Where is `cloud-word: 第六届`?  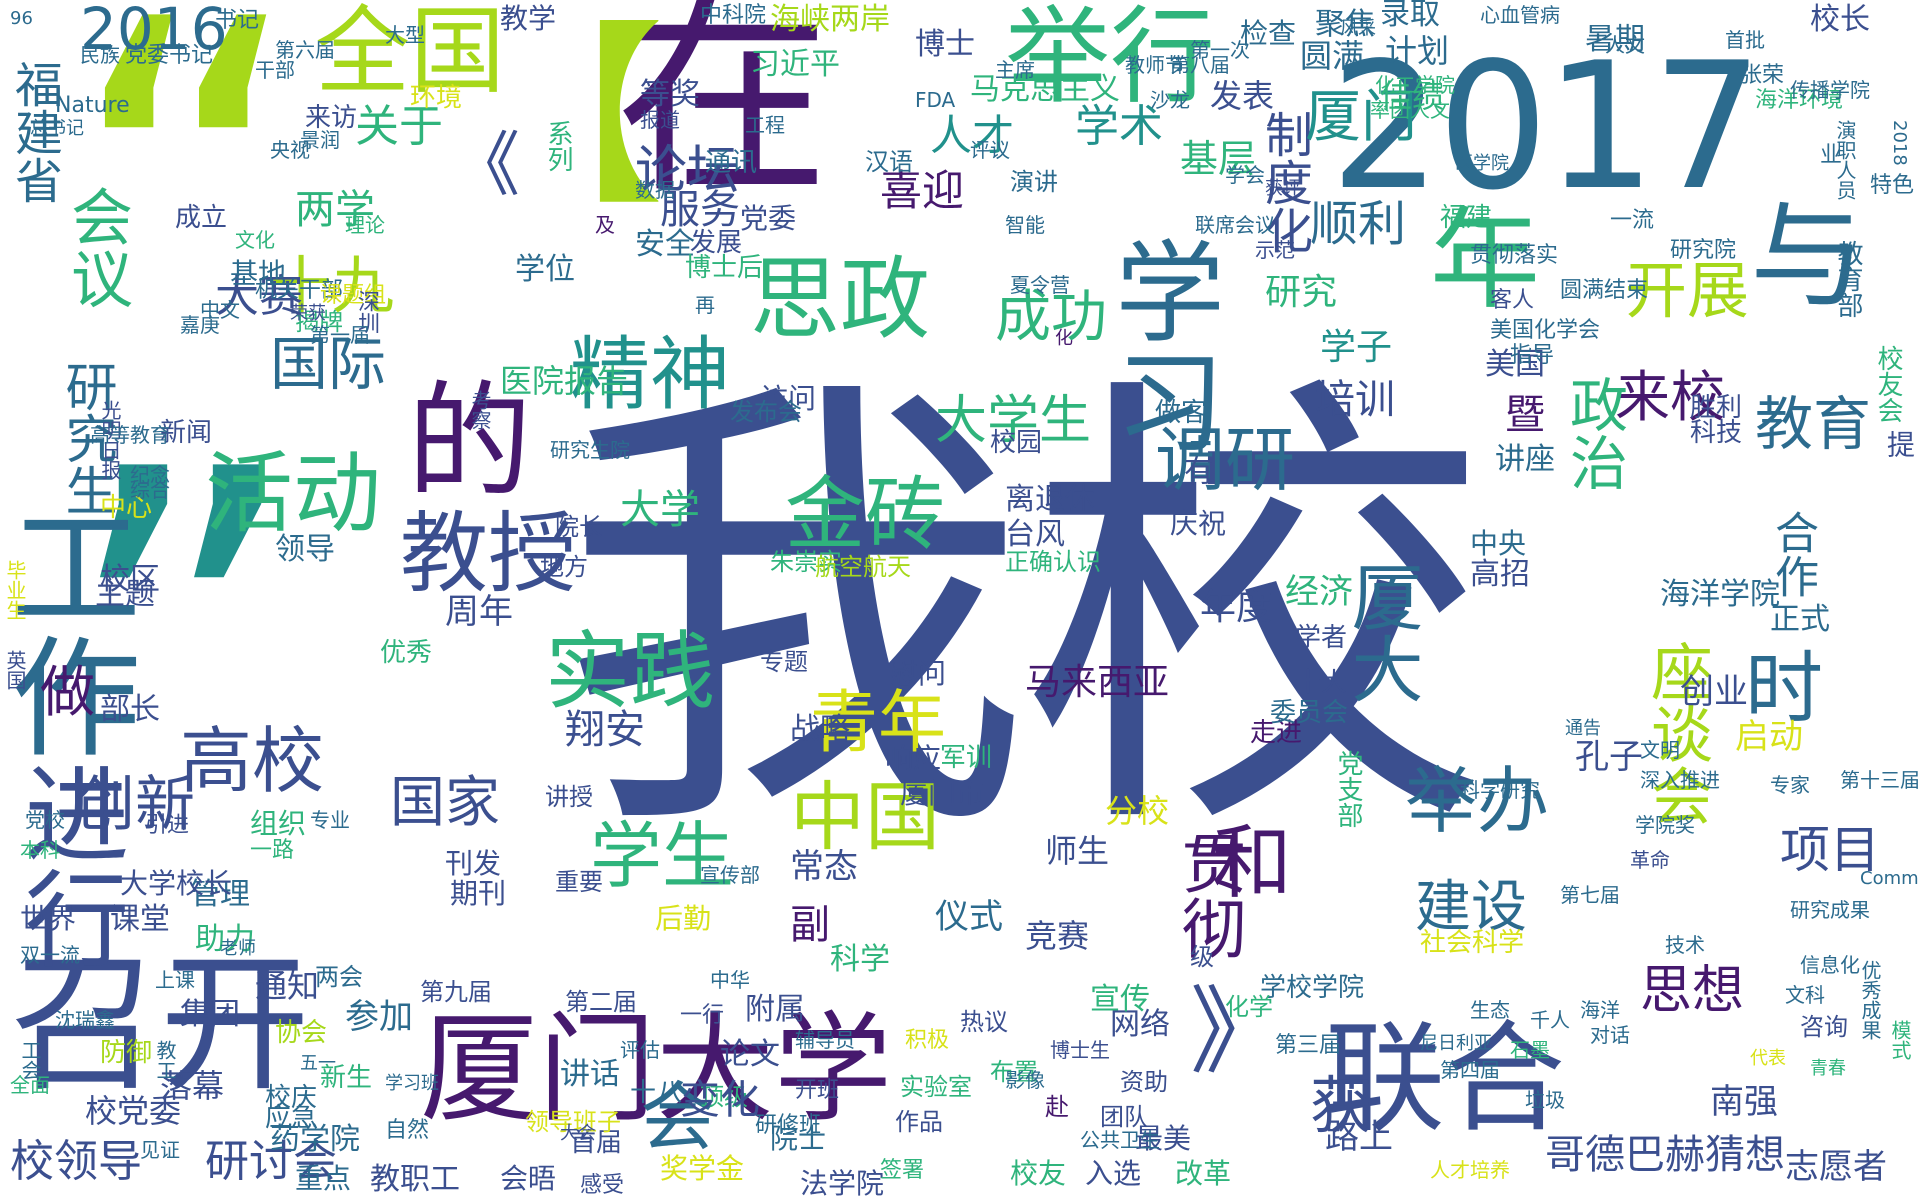
cloud-word: 第六届 is located at coordinates (305, 50).